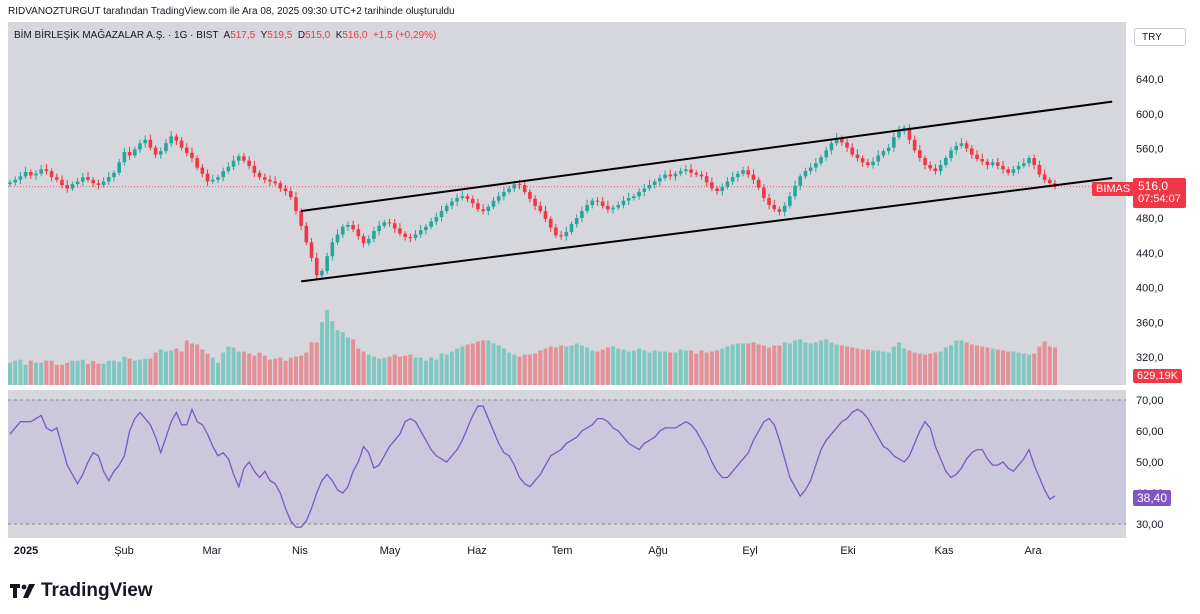 This screenshot has height=614, width=1200. I want to click on price-tick-label: 320,0, so click(1150, 358).